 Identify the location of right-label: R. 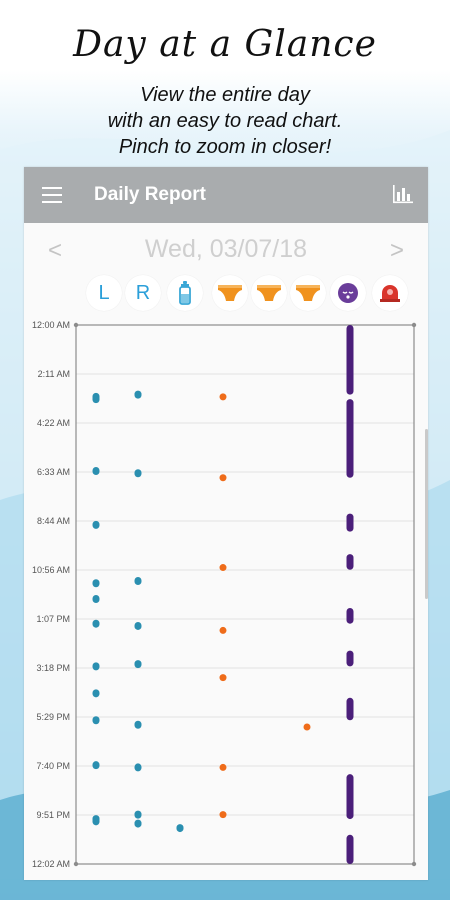
(143, 292).